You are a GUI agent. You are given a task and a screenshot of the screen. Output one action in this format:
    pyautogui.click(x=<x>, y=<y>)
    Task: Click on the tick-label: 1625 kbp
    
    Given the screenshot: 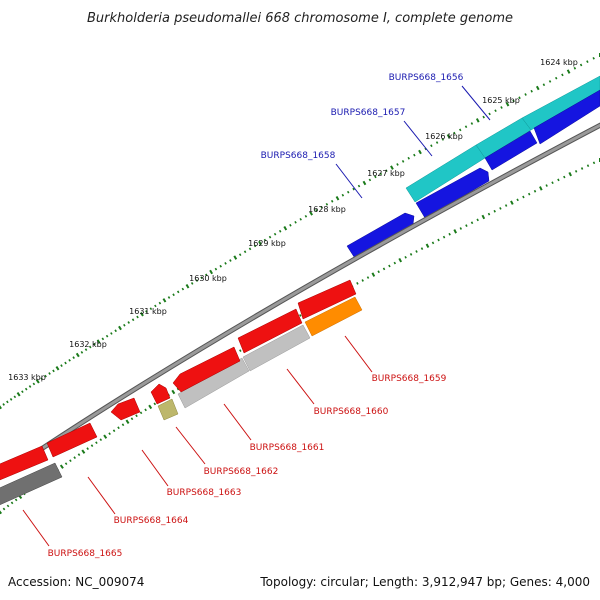 What is the action you would take?
    pyautogui.click(x=501, y=100)
    